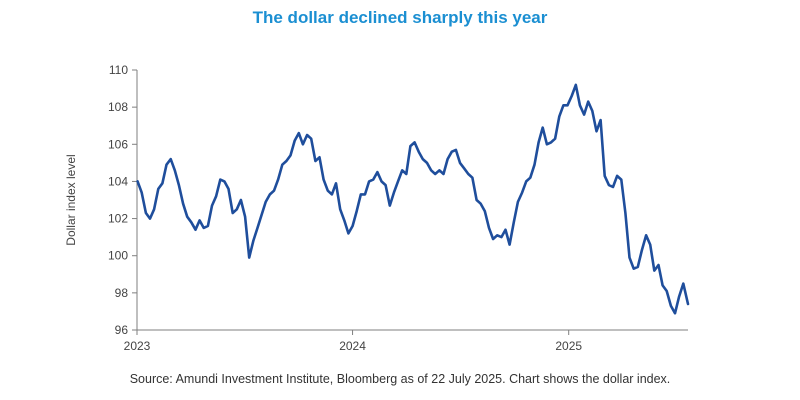 The height and width of the screenshot is (400, 800). I want to click on x-tick-label: 2025, so click(568, 346).